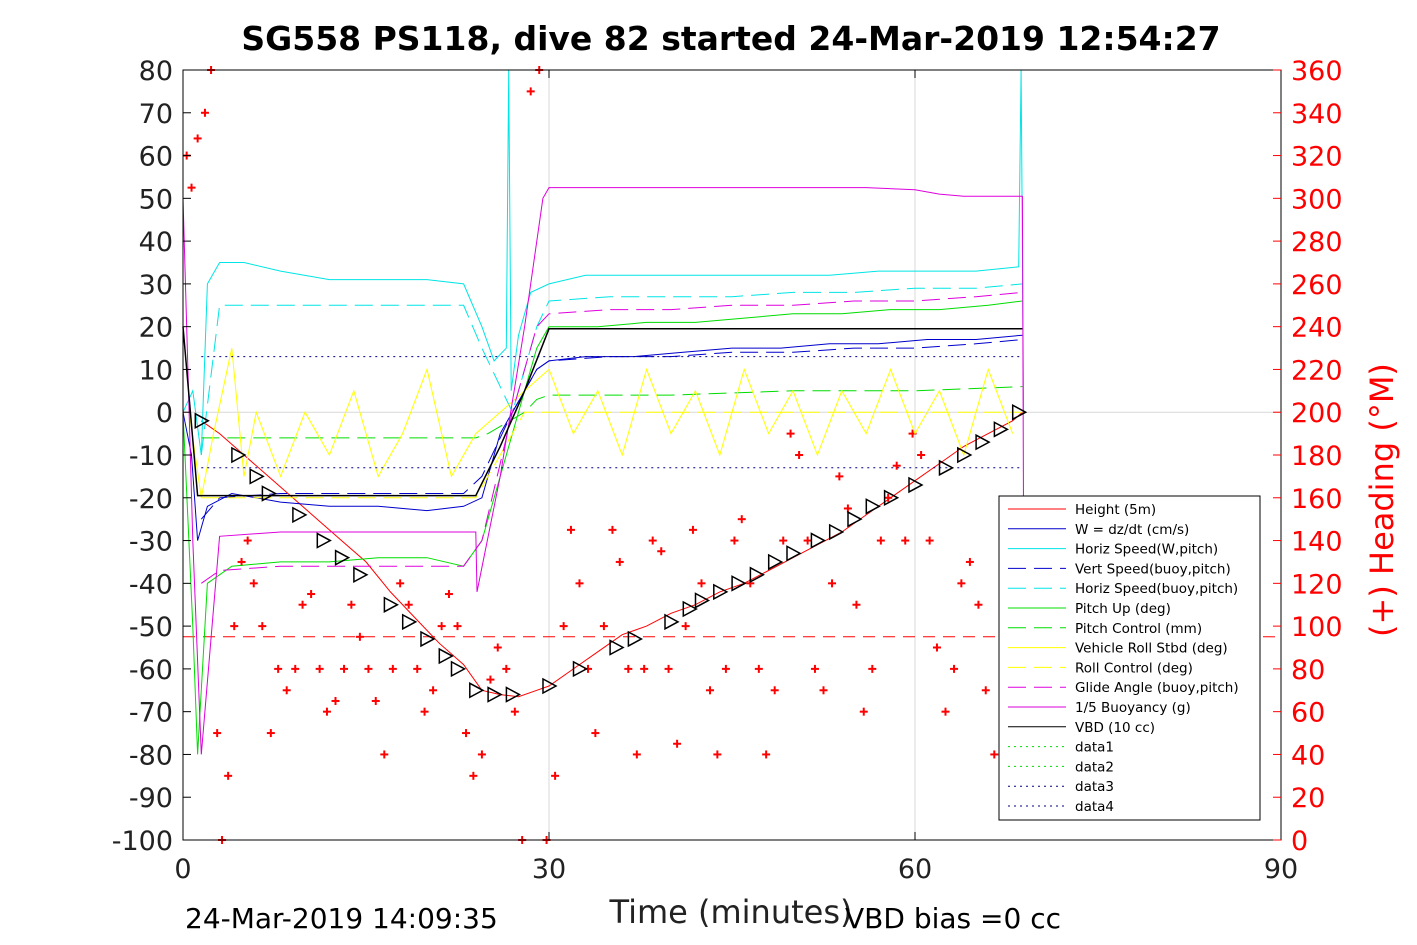 This screenshot has height=945, width=1417. What do you see at coordinates (1317, 199) in the screenshot?
I see `y-right-tick-label: 300` at bounding box center [1317, 199].